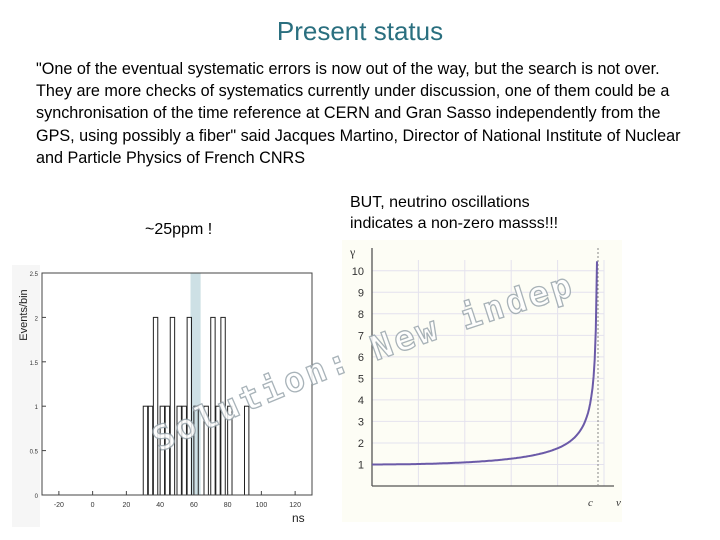  Describe the element at coordinates (590, 503) in the screenshot. I see `c-marker-label: c` at that location.